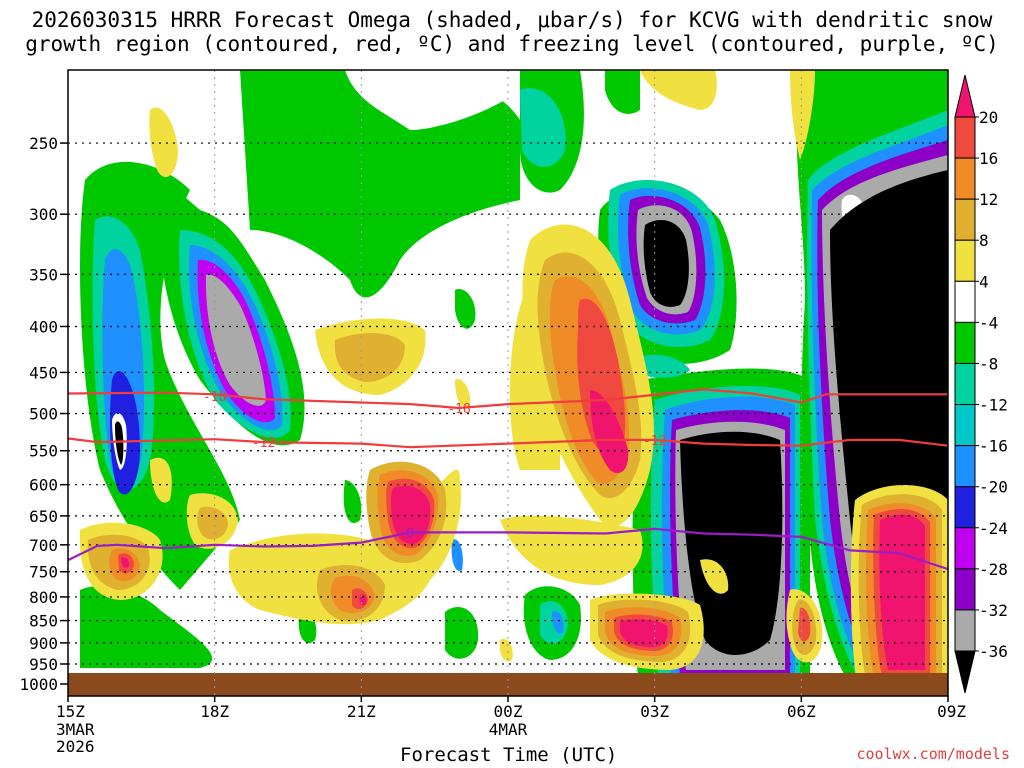  What do you see at coordinates (43, 643) in the screenshot?
I see `y-tick-label: 900` at bounding box center [43, 643].